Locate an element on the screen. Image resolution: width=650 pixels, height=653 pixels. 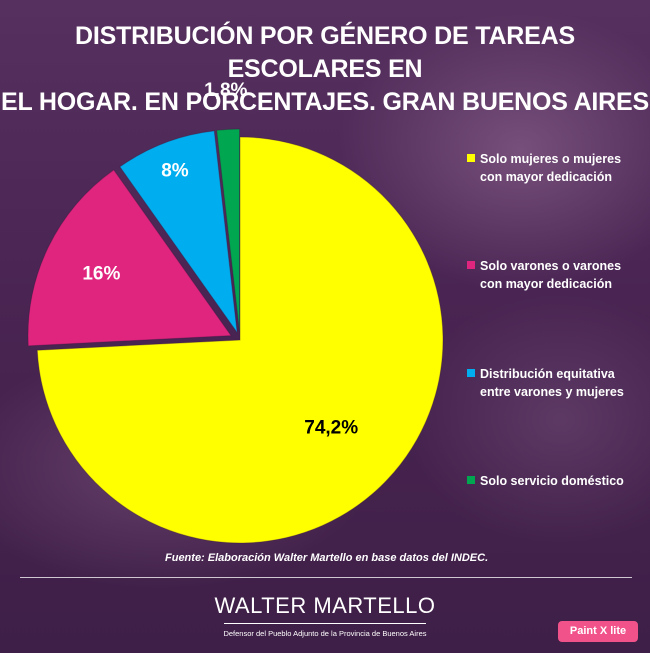
pie-slice-varones is located at coordinates (129, 258).